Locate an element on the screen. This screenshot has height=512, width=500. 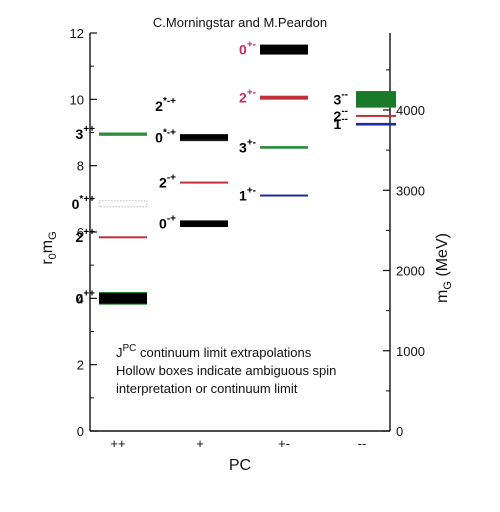
state-label: 3++ is located at coordinates (86, 133).